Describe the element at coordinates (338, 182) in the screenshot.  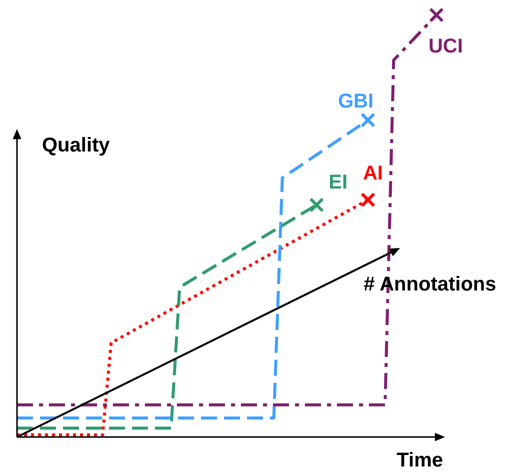
I see `series-label: EI` at that location.